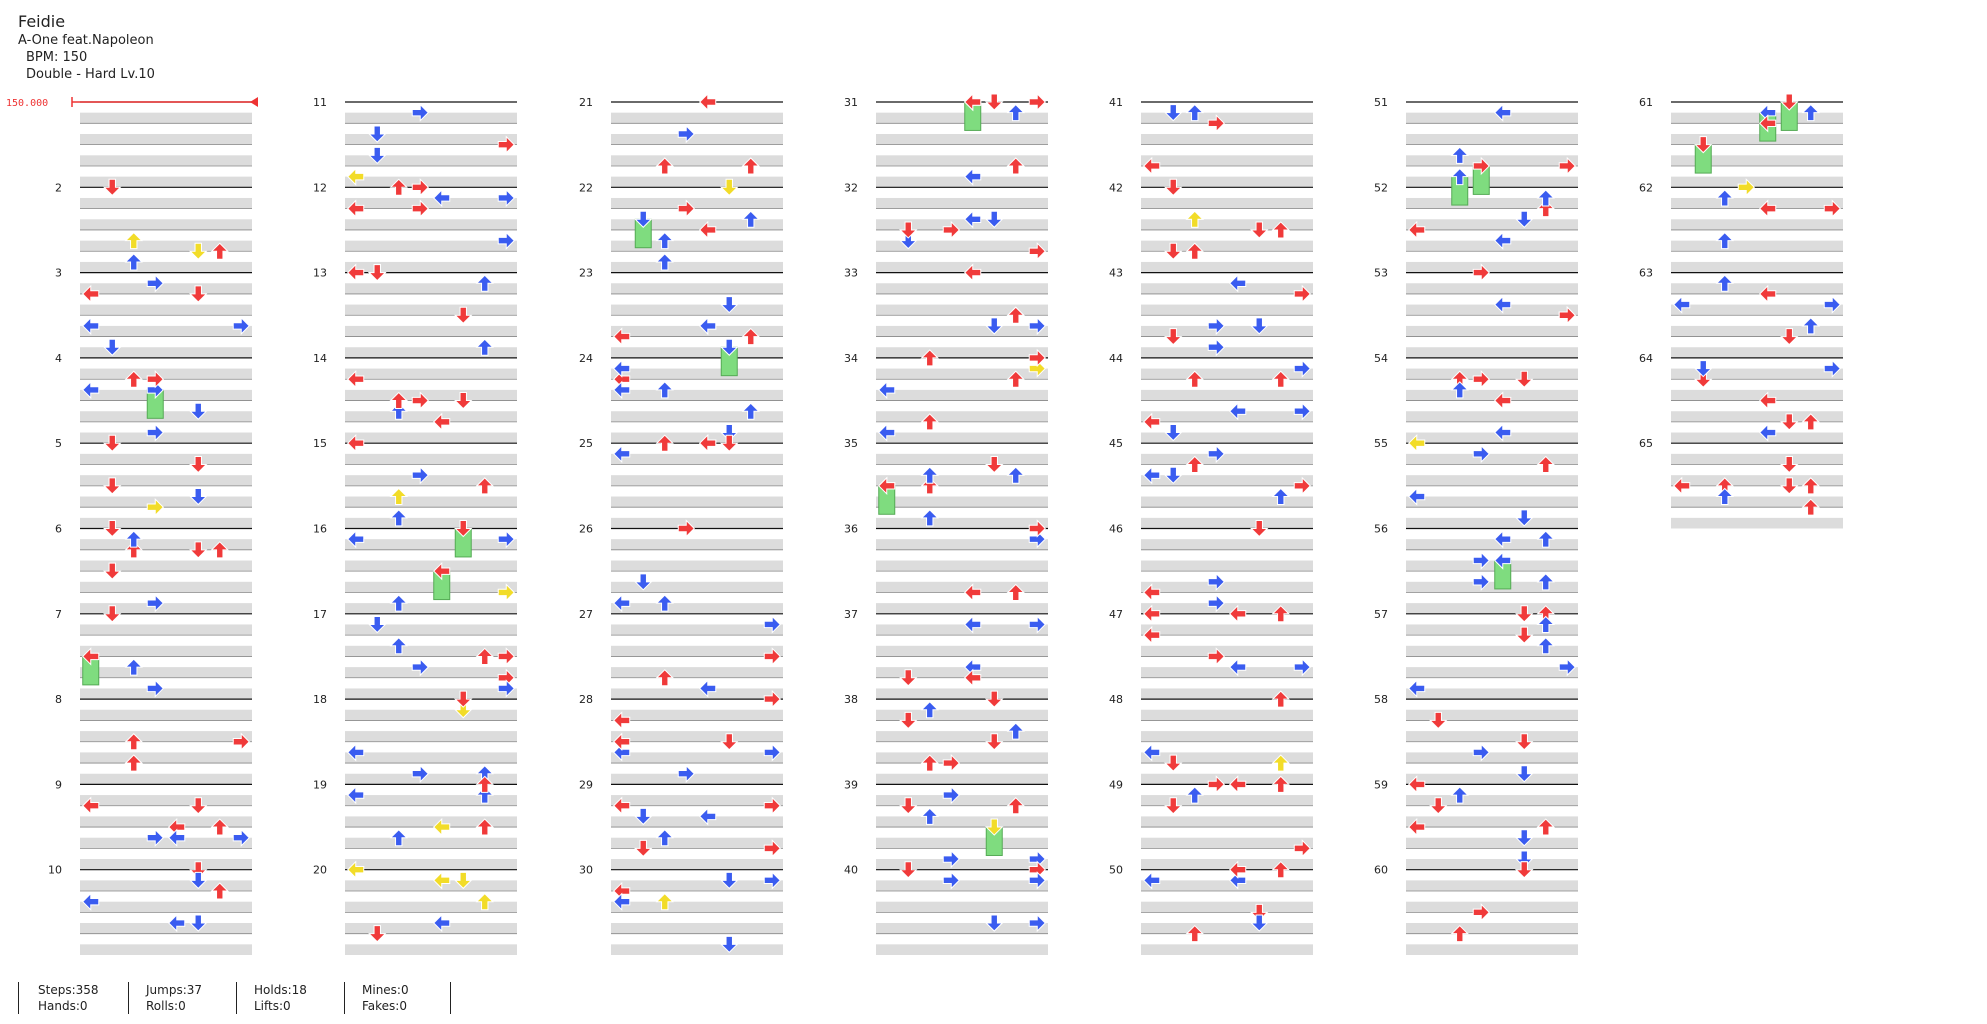 Image resolution: width=1987 pixels, height=1024 pixels. What do you see at coordinates (1381, 529) in the screenshot?
I see `measure-label: 56` at bounding box center [1381, 529].